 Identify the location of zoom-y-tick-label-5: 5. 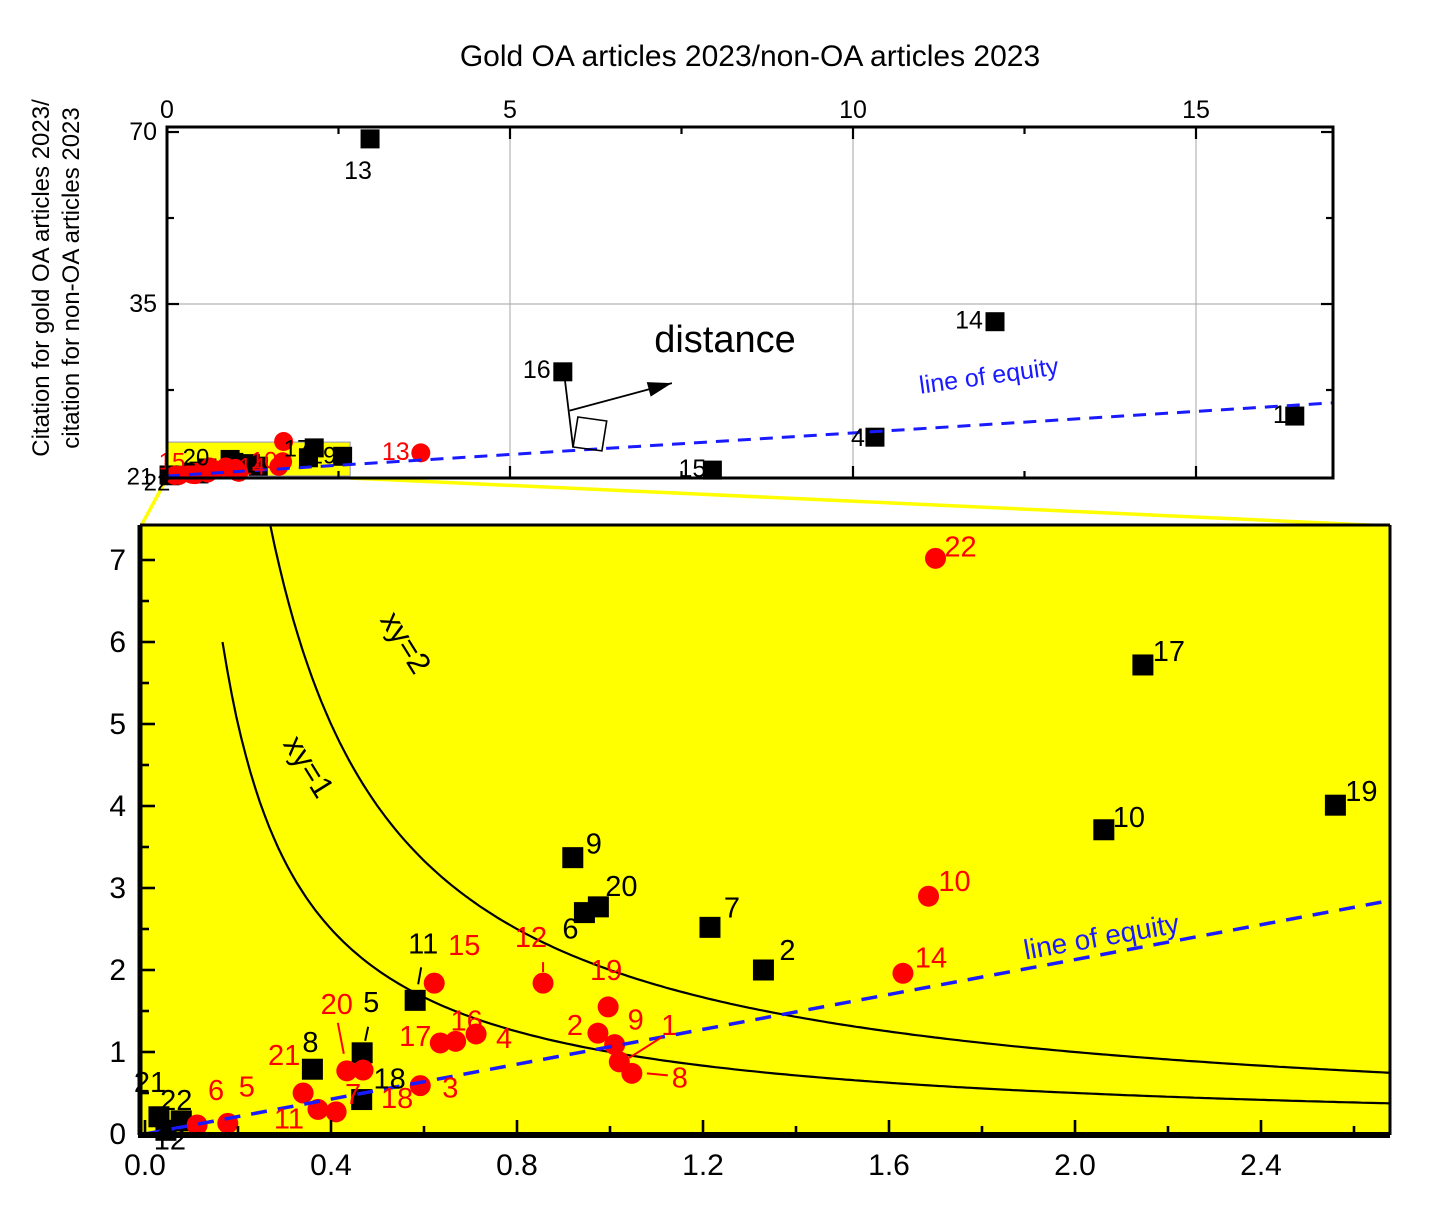
(117, 724).